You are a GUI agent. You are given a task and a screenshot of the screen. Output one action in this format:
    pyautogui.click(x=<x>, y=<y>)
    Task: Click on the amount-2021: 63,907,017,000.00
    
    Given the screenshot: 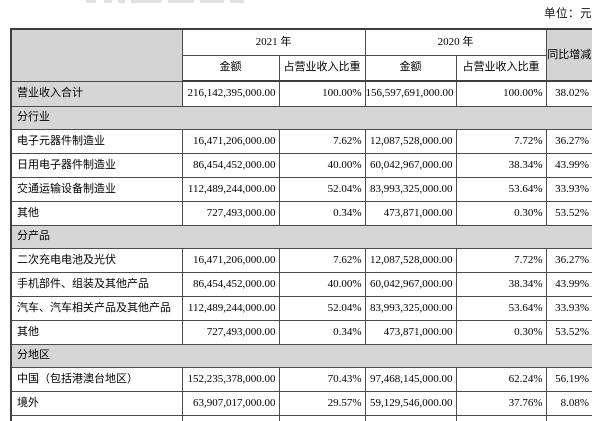 What is the action you would take?
    pyautogui.click(x=230, y=403)
    